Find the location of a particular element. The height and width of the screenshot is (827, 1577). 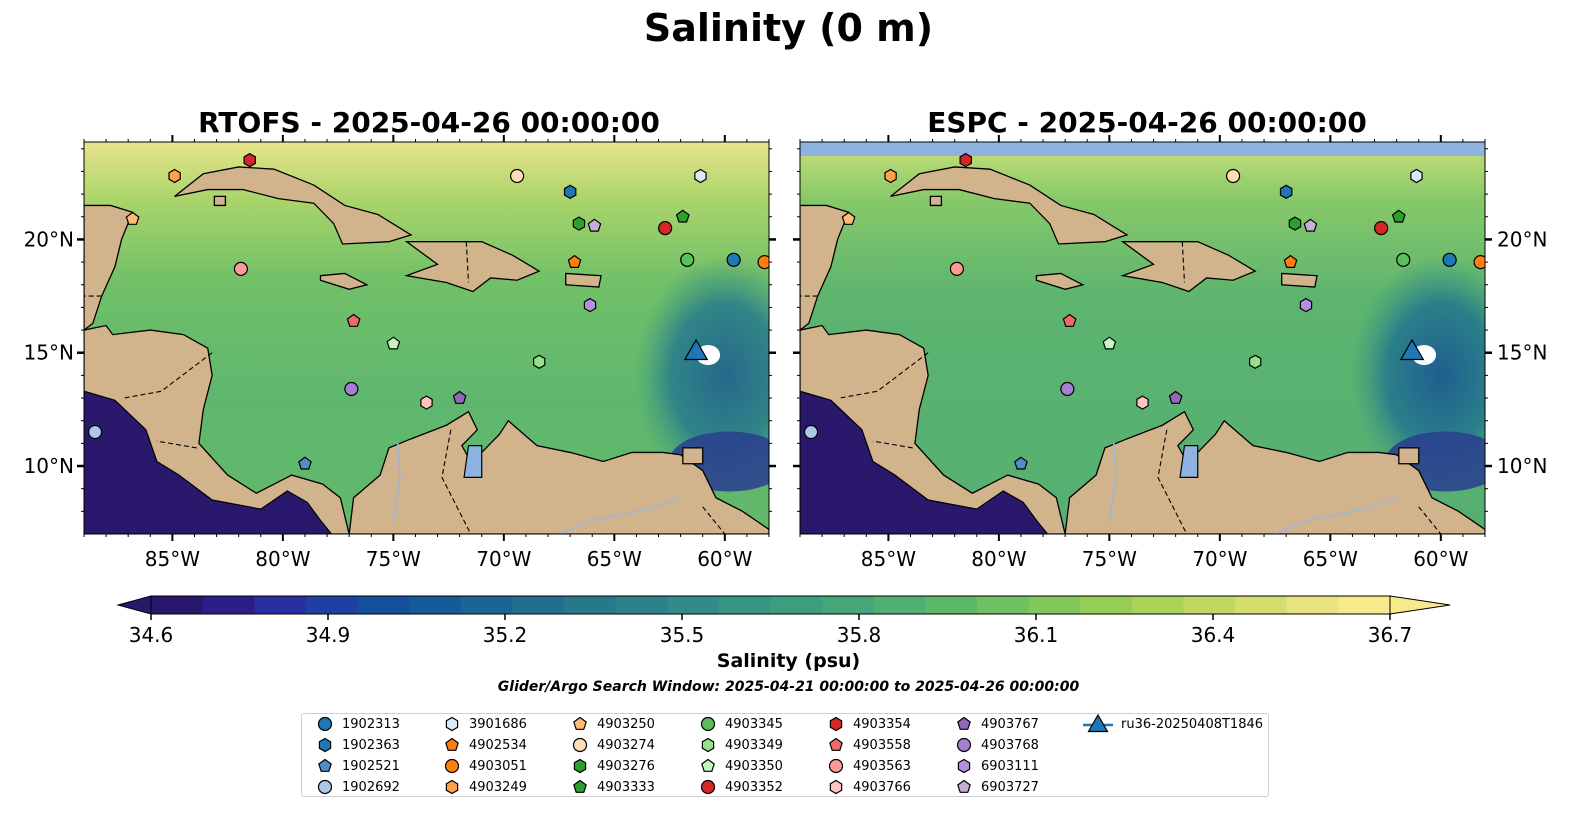

legend-item: 4903274 is located at coordinates (612, 745).